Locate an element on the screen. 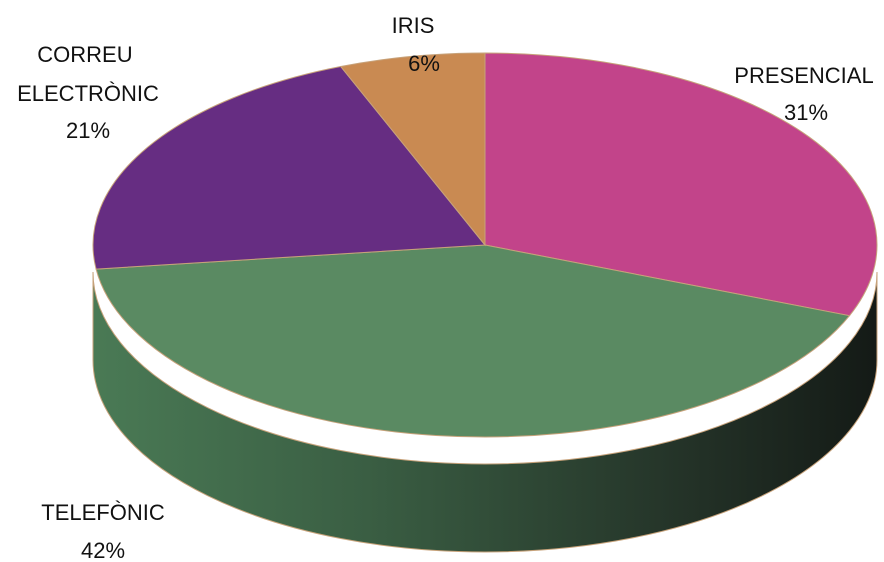  slice-label-telefonic: TELEFÒNIC is located at coordinates (103, 512).